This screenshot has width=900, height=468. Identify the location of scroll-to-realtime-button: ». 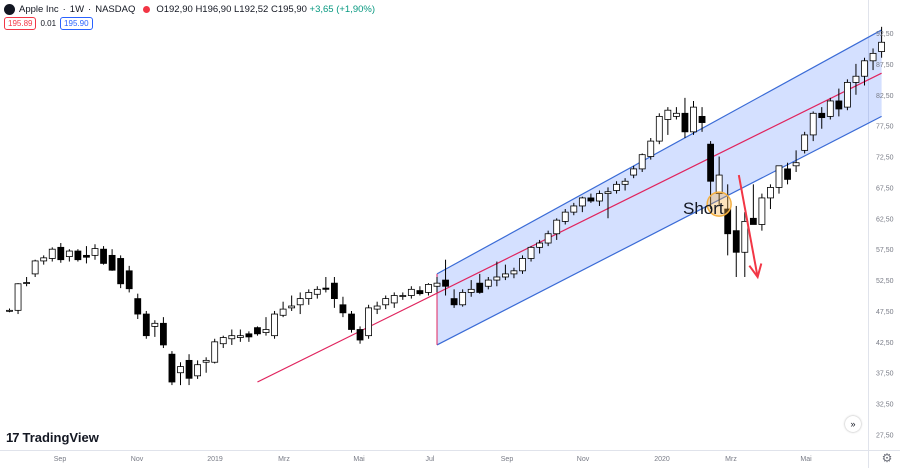
(853, 424).